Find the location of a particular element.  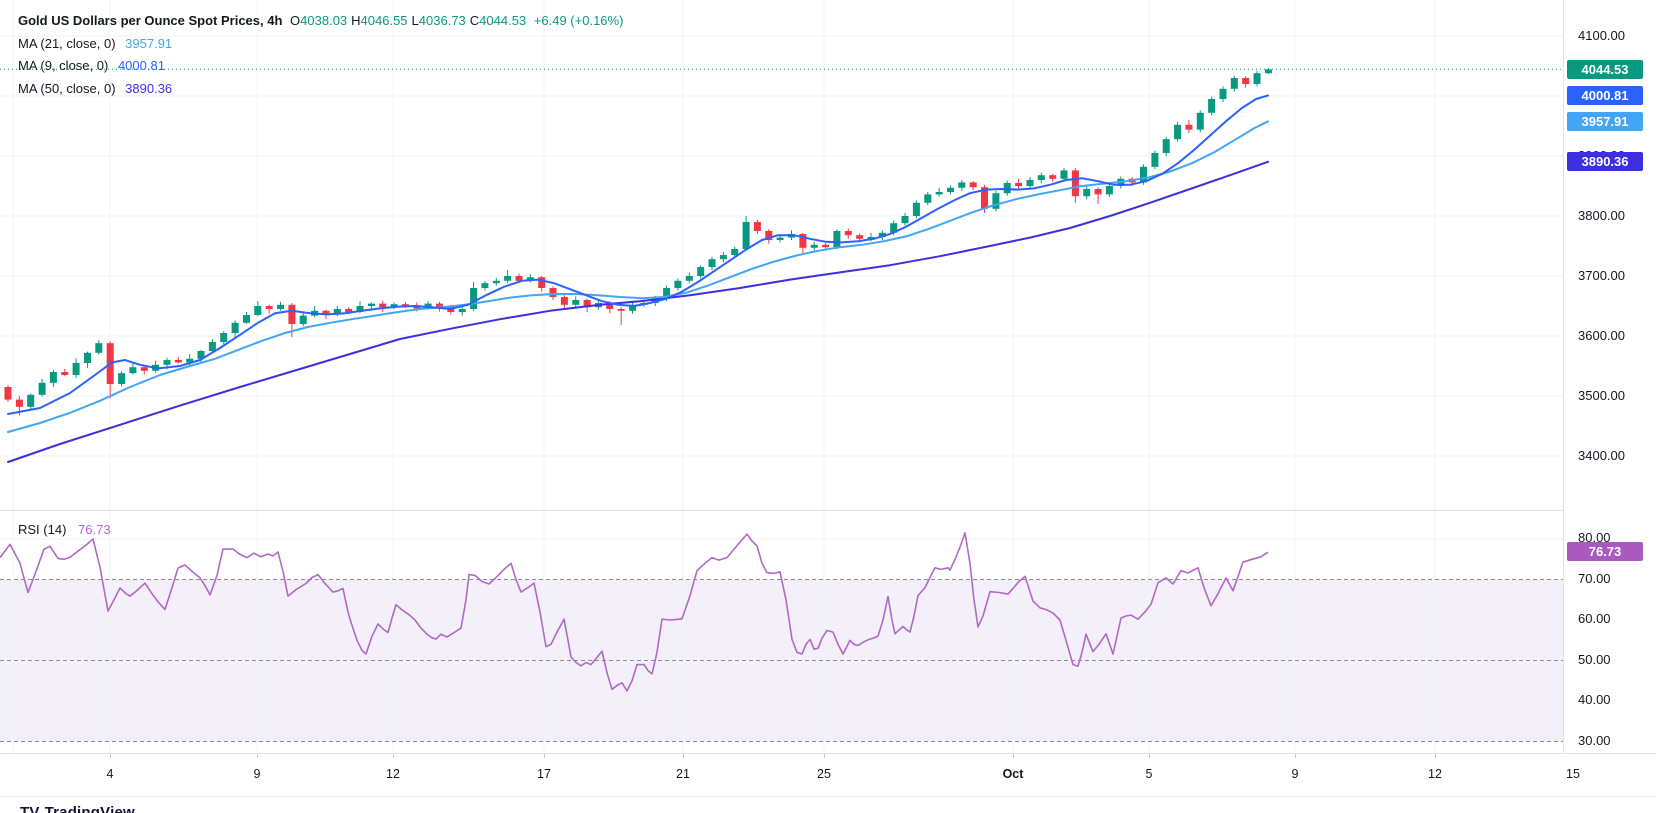

ohlc-values: O4038.03 H4046.55 L4036.73 C4044.53 is located at coordinates (406, 20).